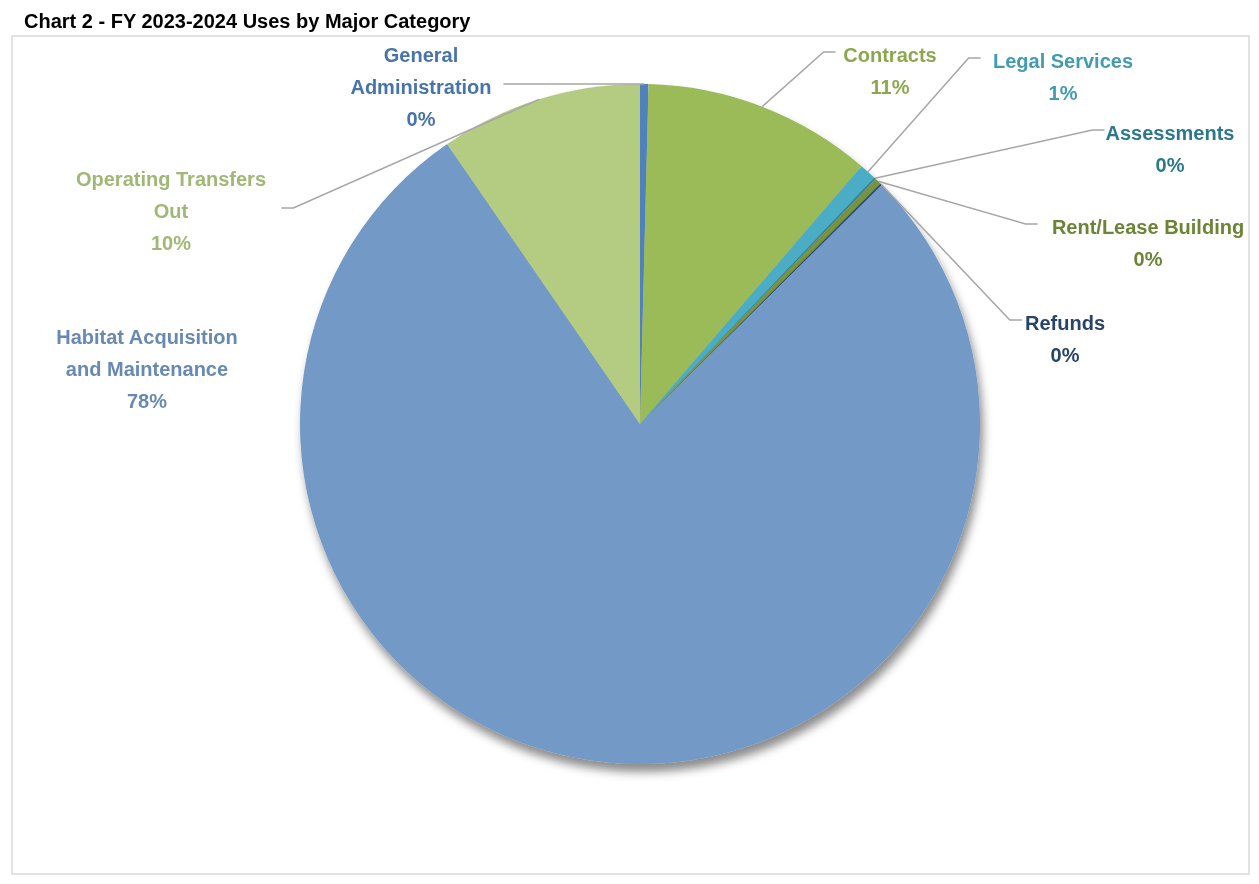 The width and height of the screenshot is (1259, 884). What do you see at coordinates (1148, 227) in the screenshot?
I see `slice-label: Rent/Lease Building` at bounding box center [1148, 227].